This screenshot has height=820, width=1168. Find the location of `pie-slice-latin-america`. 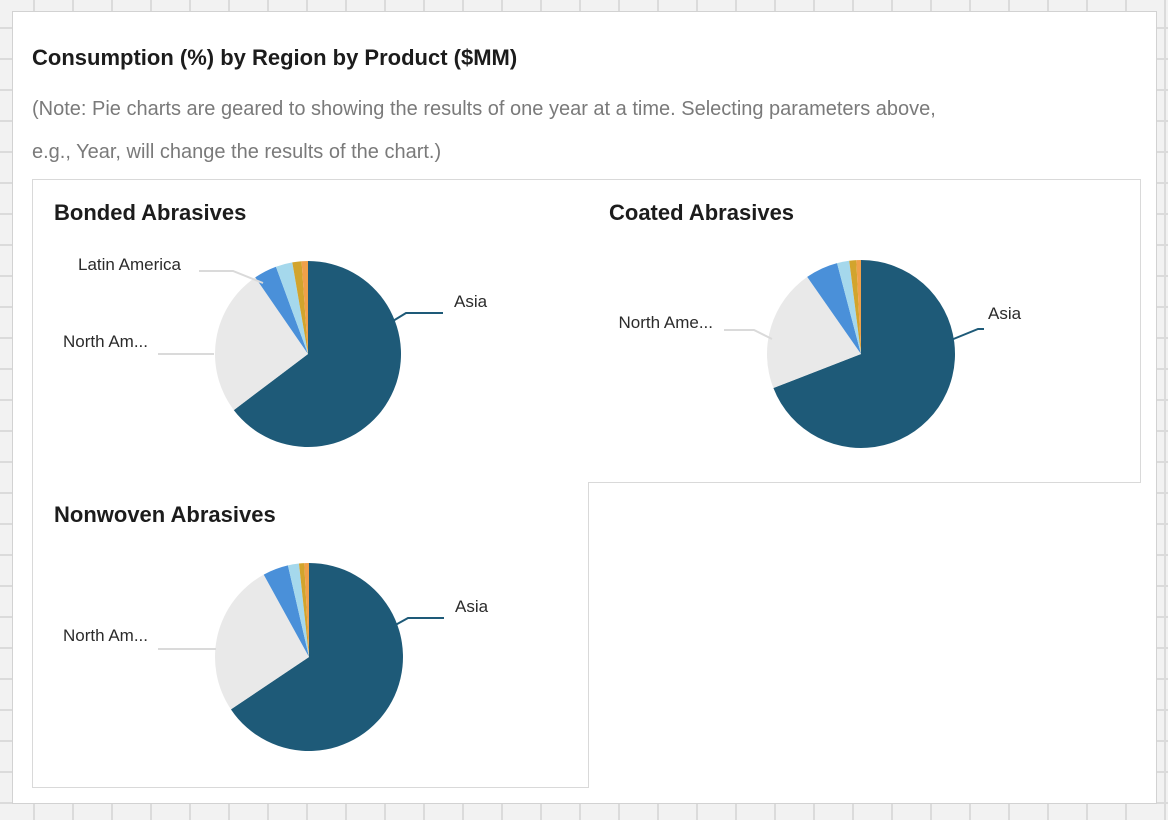

pie-slice-latin-america is located at coordinates (281, 310).